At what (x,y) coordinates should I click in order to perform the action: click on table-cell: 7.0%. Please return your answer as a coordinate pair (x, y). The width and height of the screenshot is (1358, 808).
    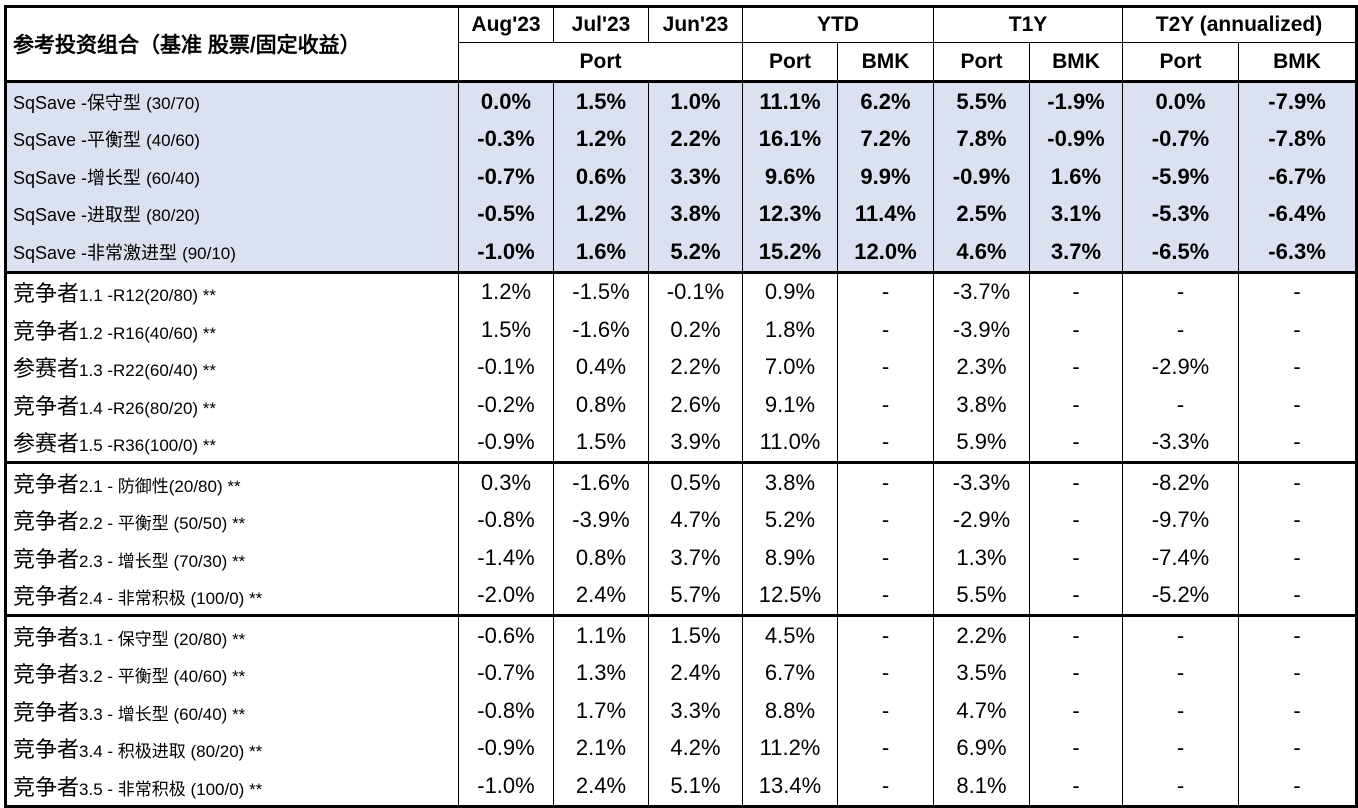
    Looking at the image, I should click on (790, 367).